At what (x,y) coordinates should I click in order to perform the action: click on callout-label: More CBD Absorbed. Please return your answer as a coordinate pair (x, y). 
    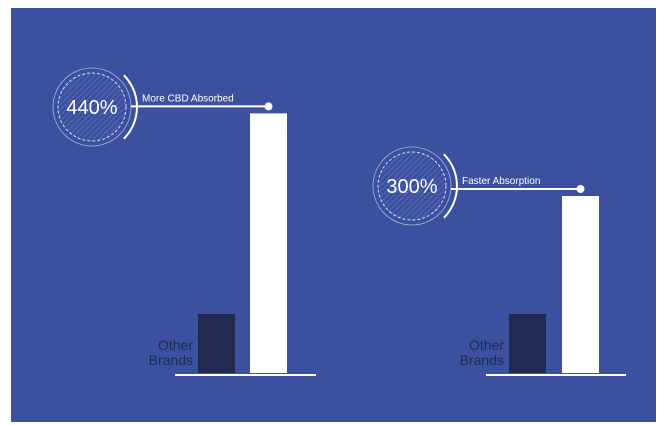
    Looking at the image, I should click on (188, 98).